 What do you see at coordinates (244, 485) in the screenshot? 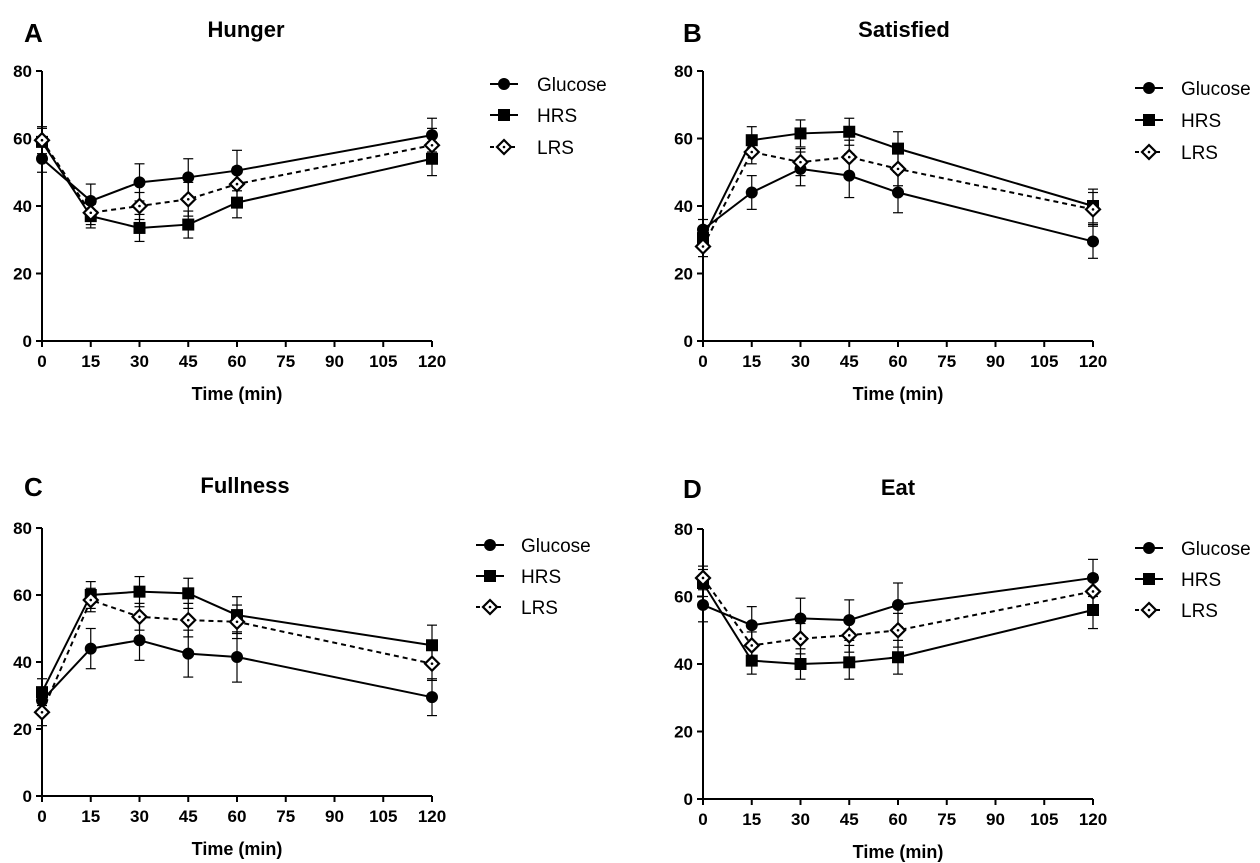
I see `panel-title: Fullness` at bounding box center [244, 485].